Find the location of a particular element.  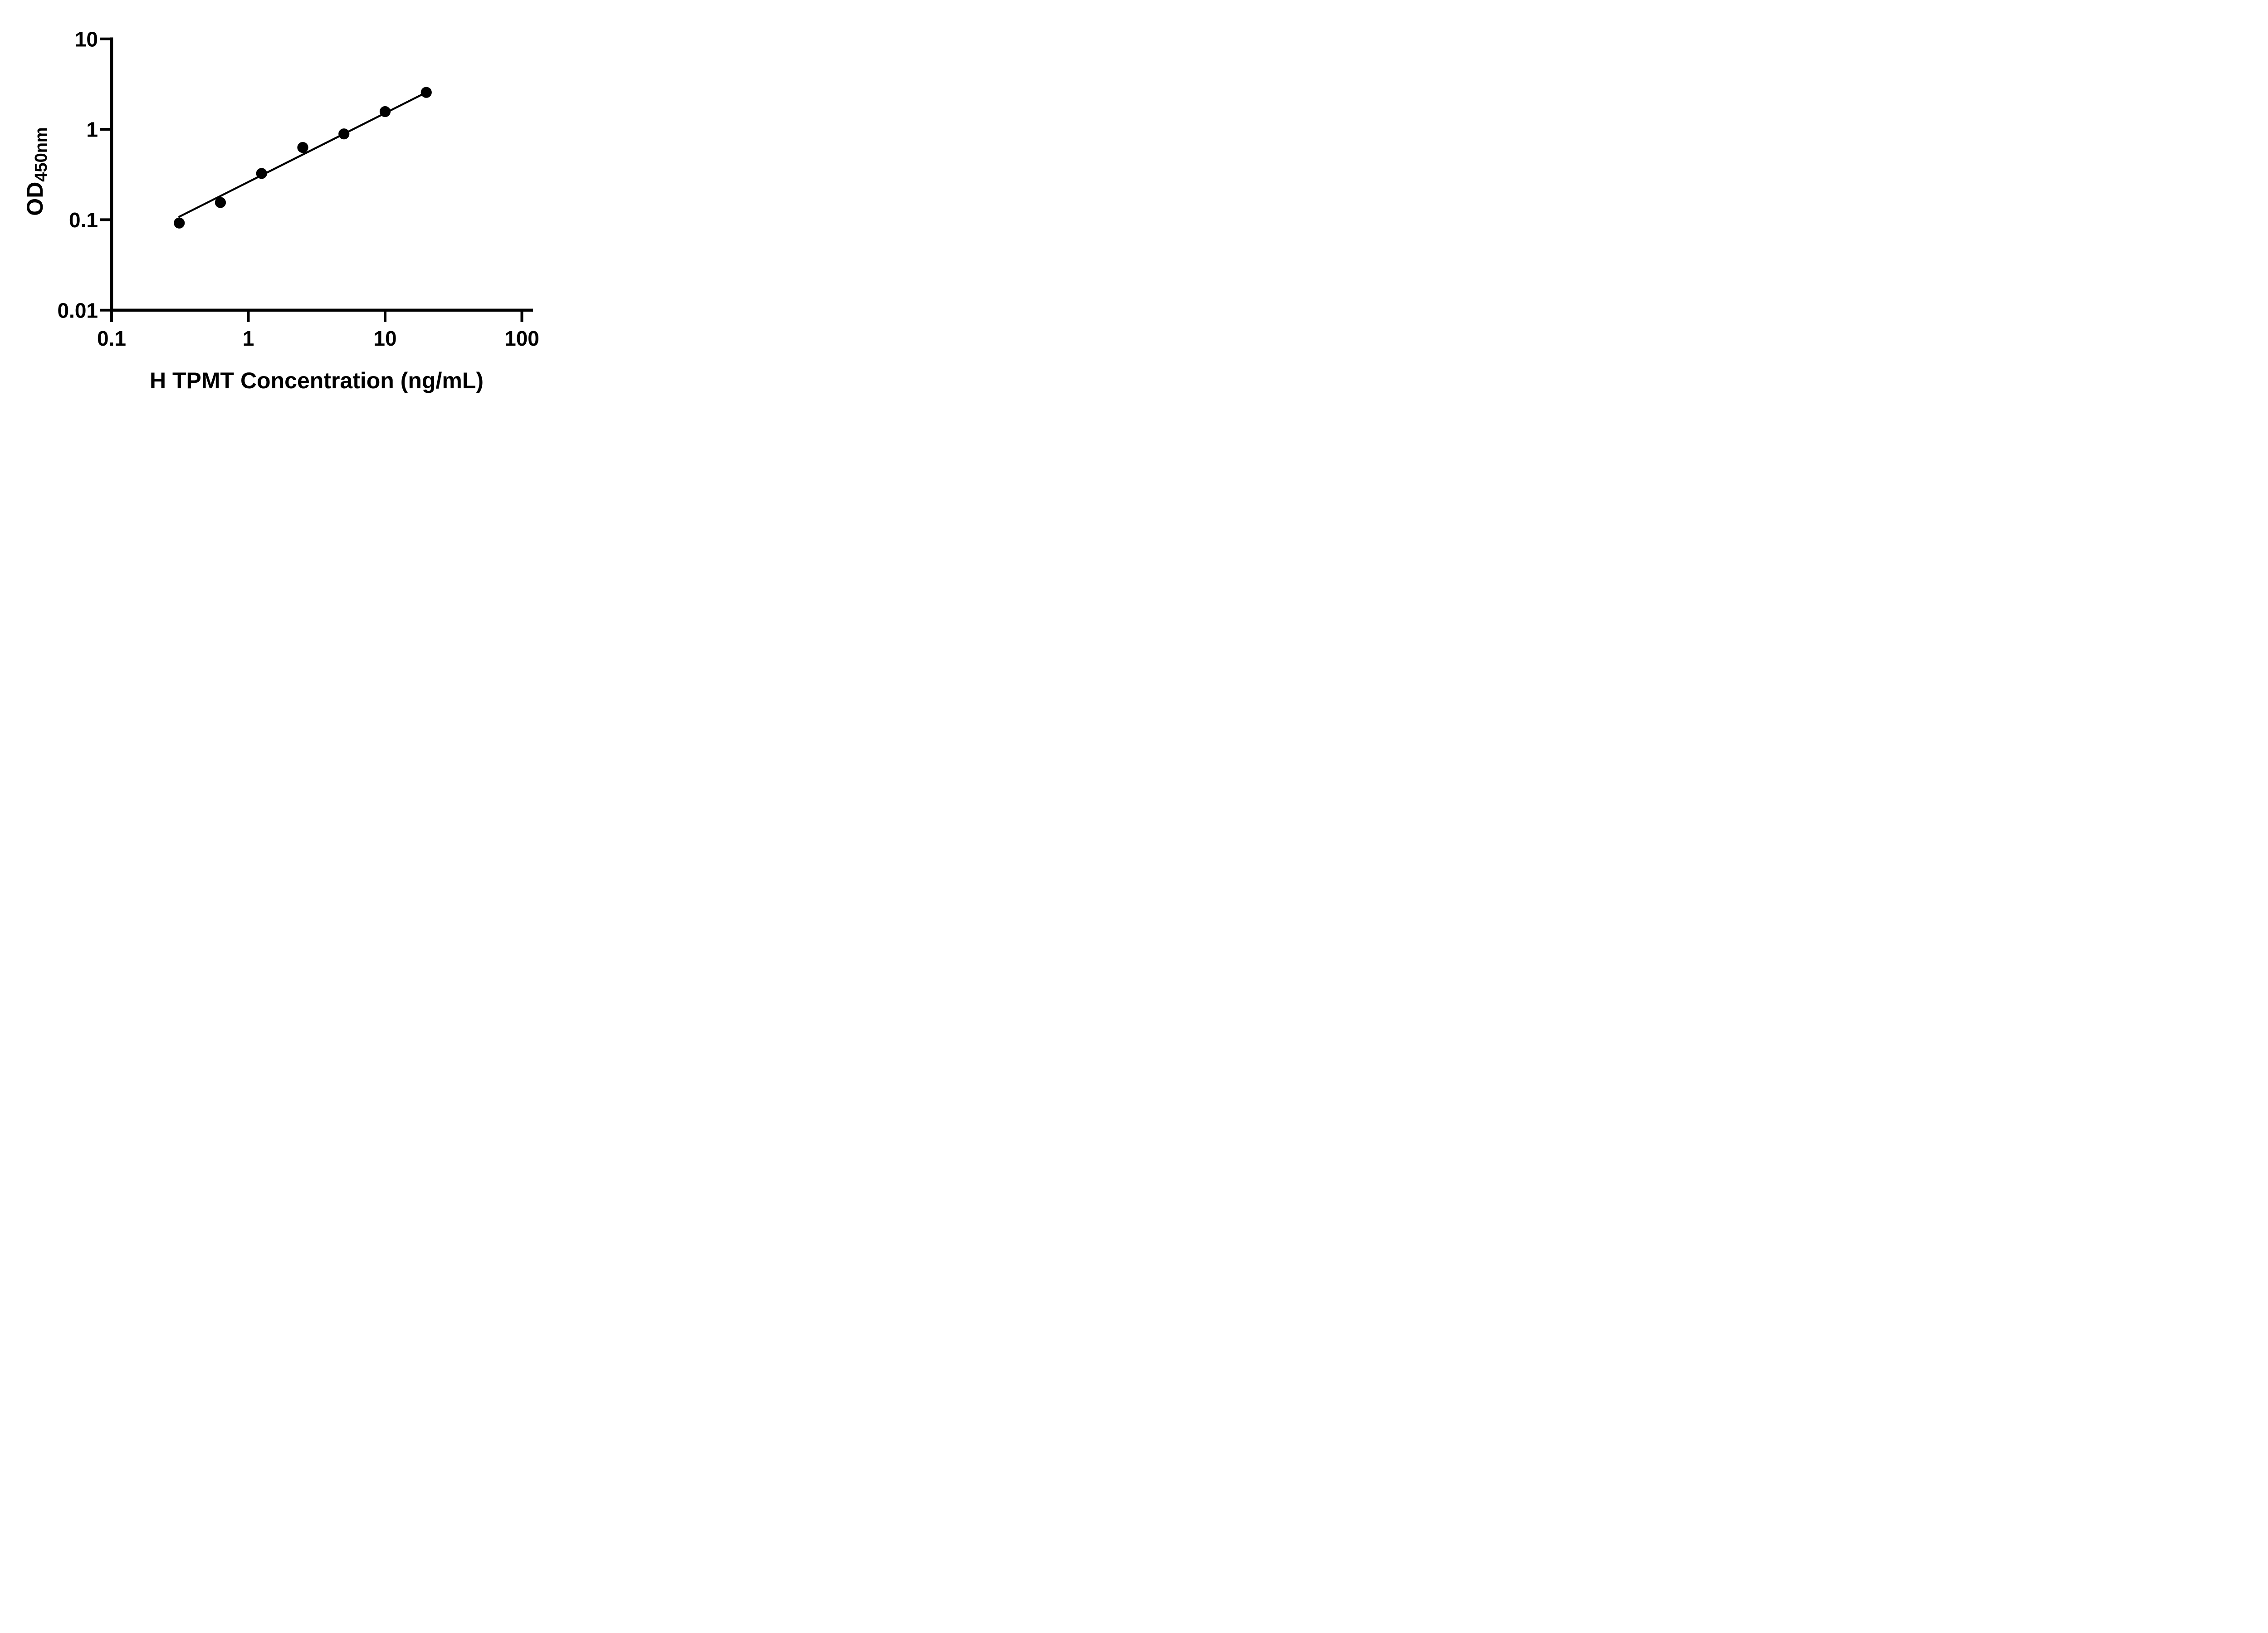

x-tick-label: 100 is located at coordinates (521, 338).